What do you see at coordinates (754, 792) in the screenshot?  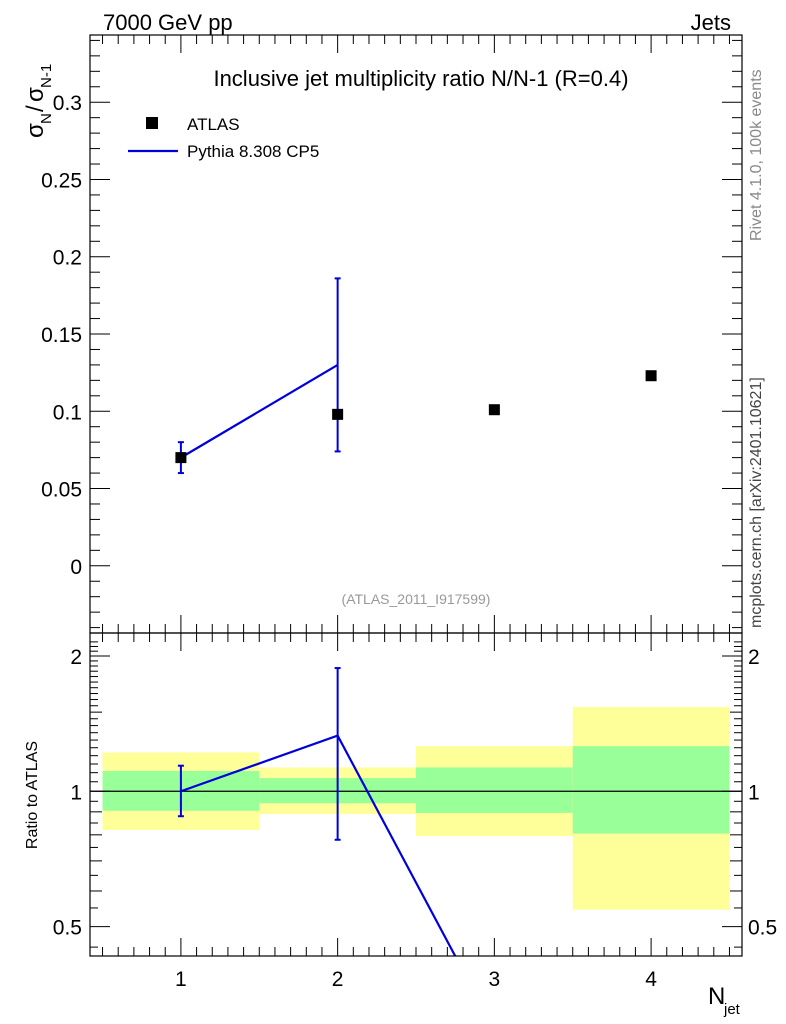 I see `ratio-y-tick-label-right: 1` at bounding box center [754, 792].